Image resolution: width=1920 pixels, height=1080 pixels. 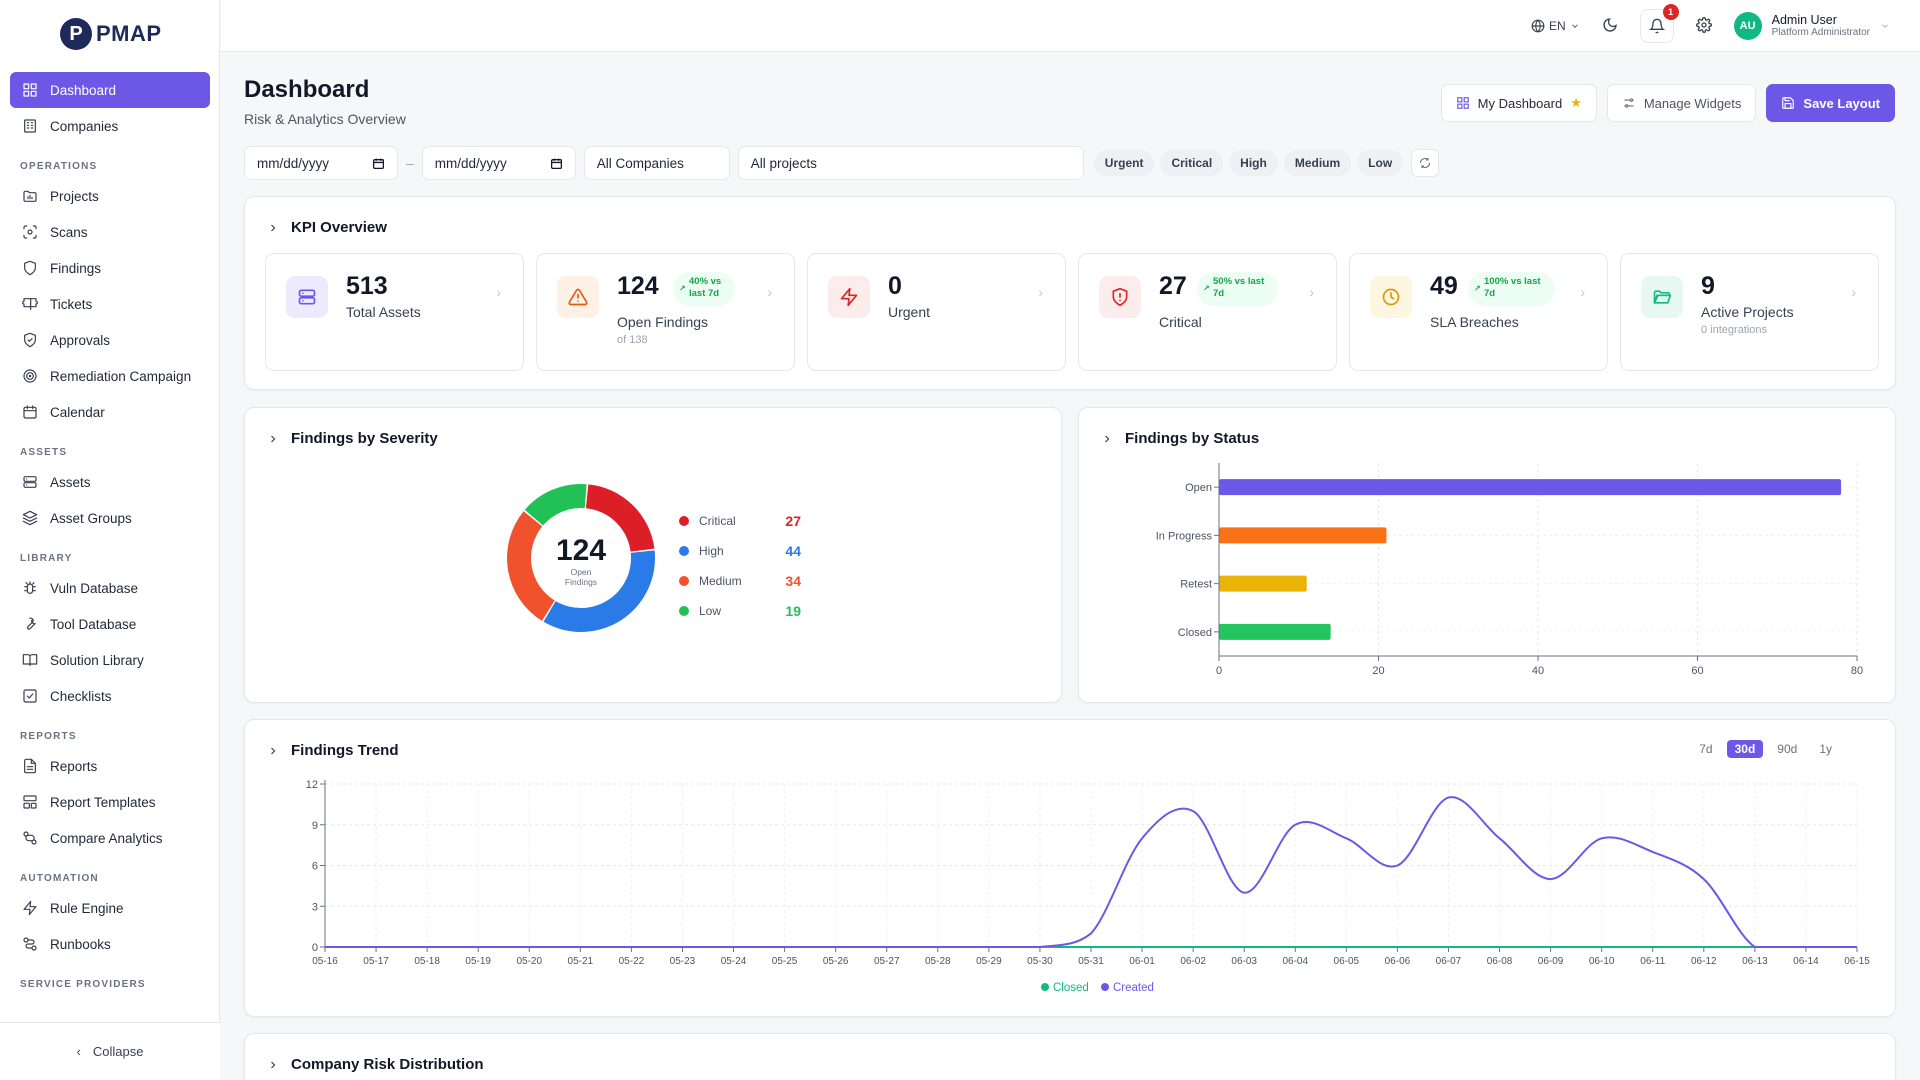 What do you see at coordinates (110, 304) in the screenshot?
I see `sidebar-item-tickets: Tickets` at bounding box center [110, 304].